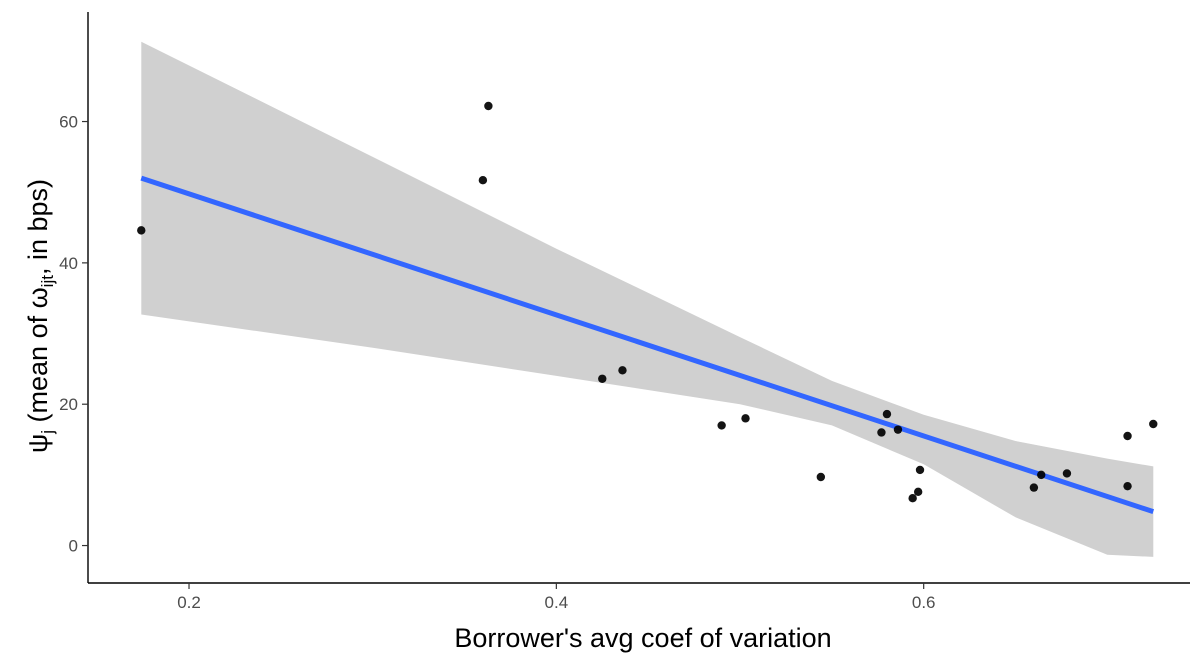  I want to click on y-axis-ticks: 0 20 40 60, so click(73, 334).